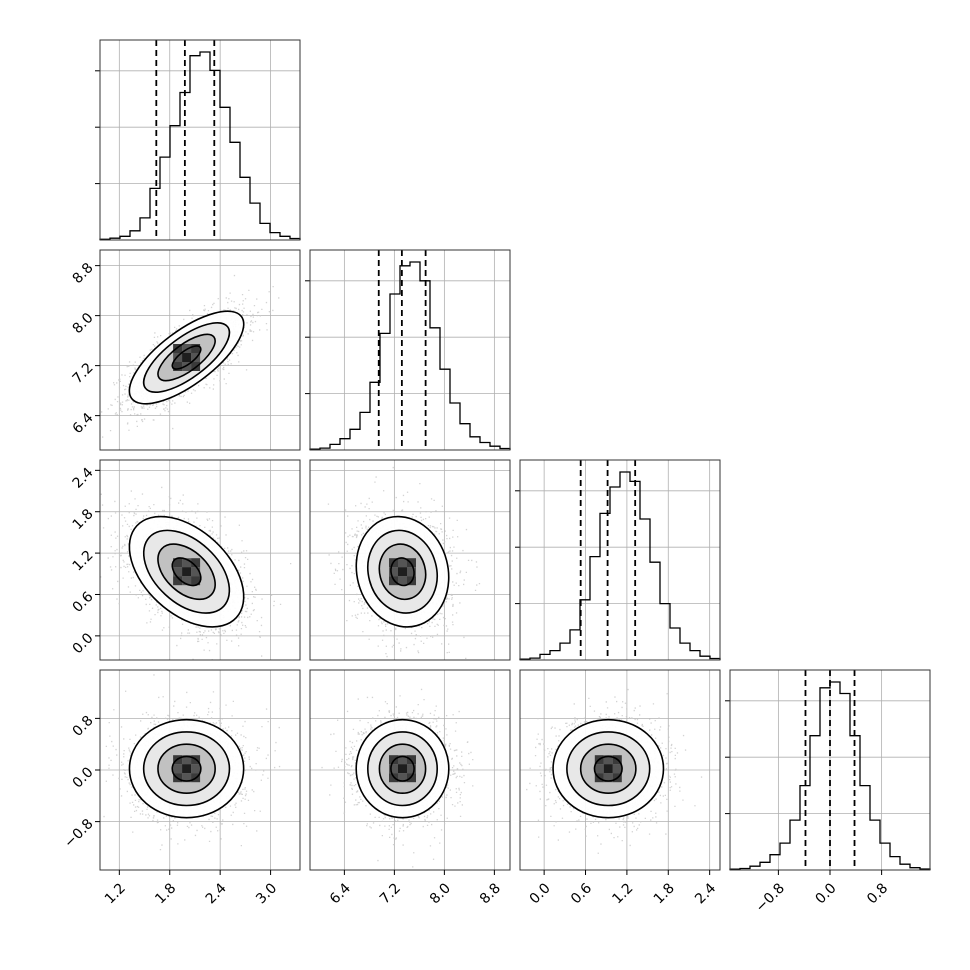 The image size is (970, 970). What do you see at coordinates (83, 560) in the screenshot?
I see `y-tick-label: 1.2` at bounding box center [83, 560].